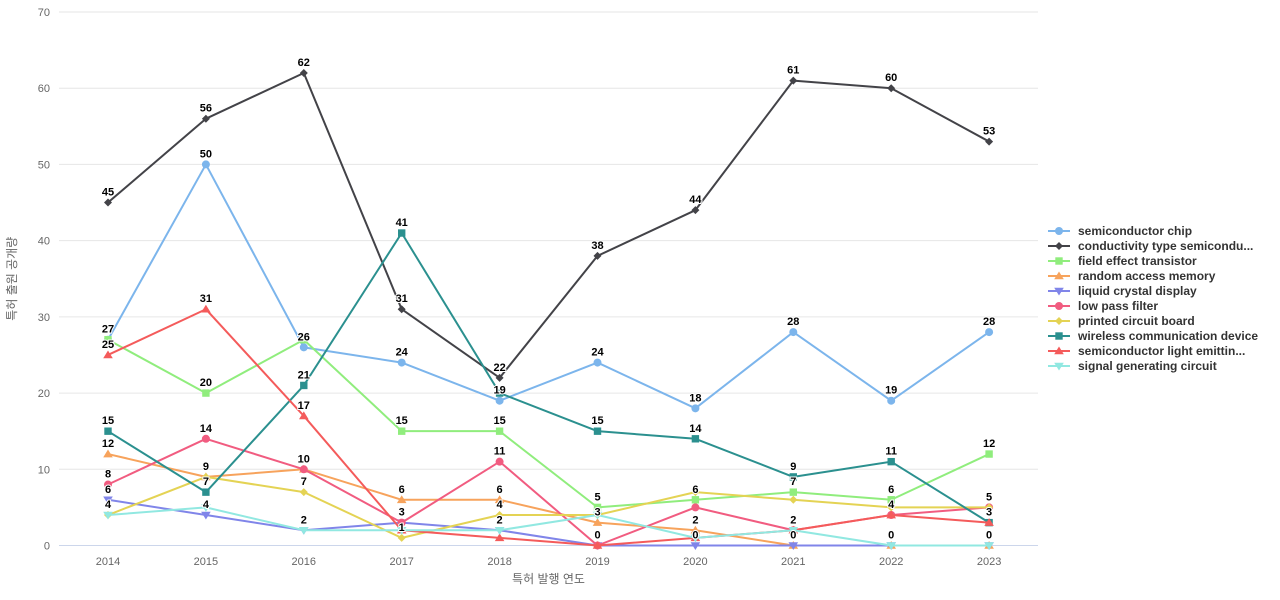  I want to click on data-label: 4, so click(206, 505).